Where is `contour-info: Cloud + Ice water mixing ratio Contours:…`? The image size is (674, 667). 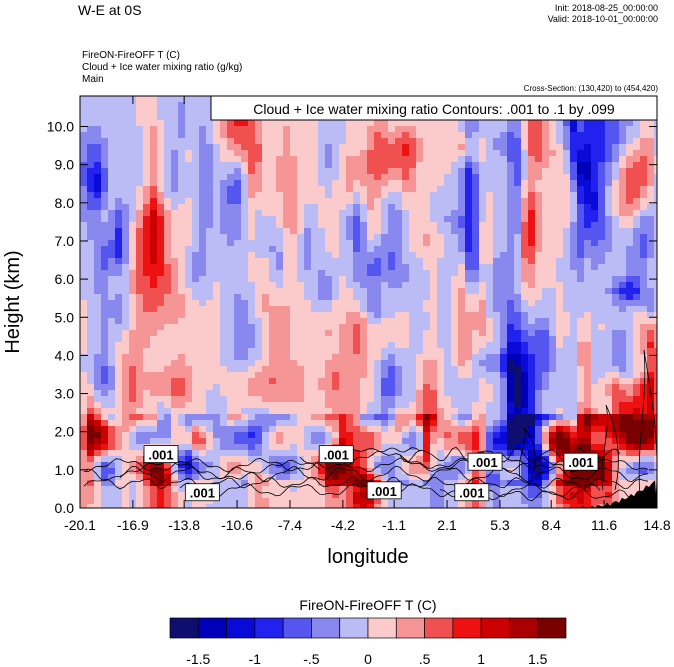
contour-info: Cloud + Ice water mixing ratio Contours:… is located at coordinates (434, 109).